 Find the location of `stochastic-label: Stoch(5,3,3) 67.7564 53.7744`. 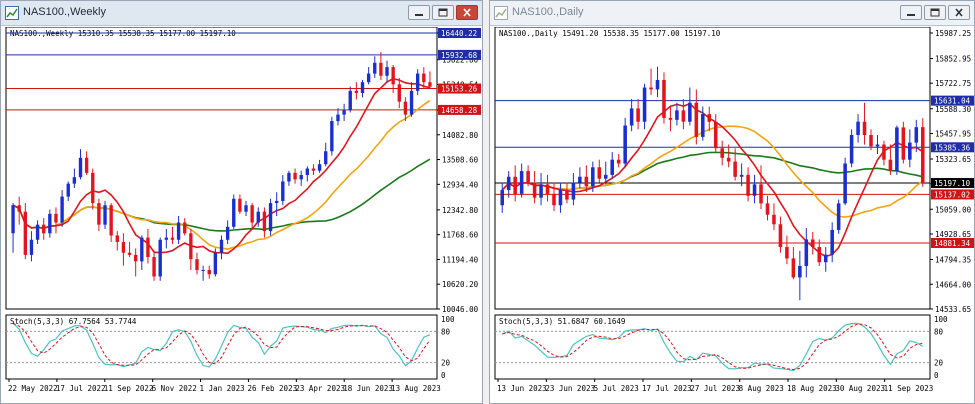

stochastic-label: Stoch(5,3,3) 67.7564 53.7744 is located at coordinates (73, 321).